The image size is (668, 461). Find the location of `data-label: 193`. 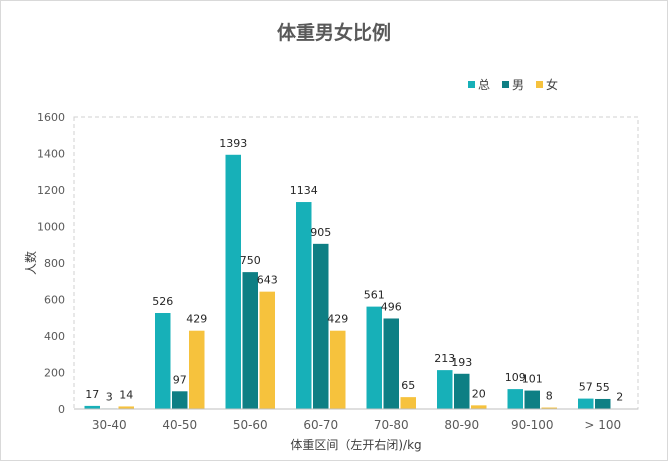

data-label: 193 is located at coordinates (461, 362).